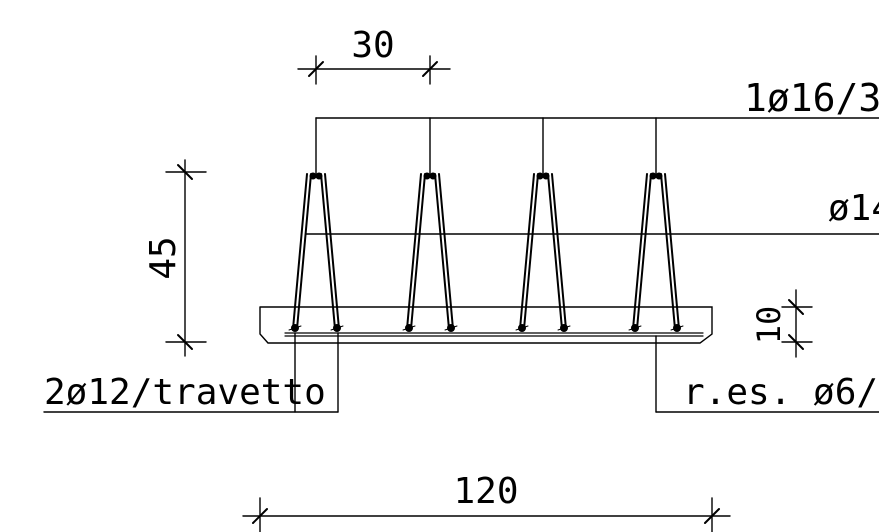 Image resolution: width=879 pixels, height=532 pixels. Describe the element at coordinates (486, 325) in the screenshot. I see `slab-outline` at that location.